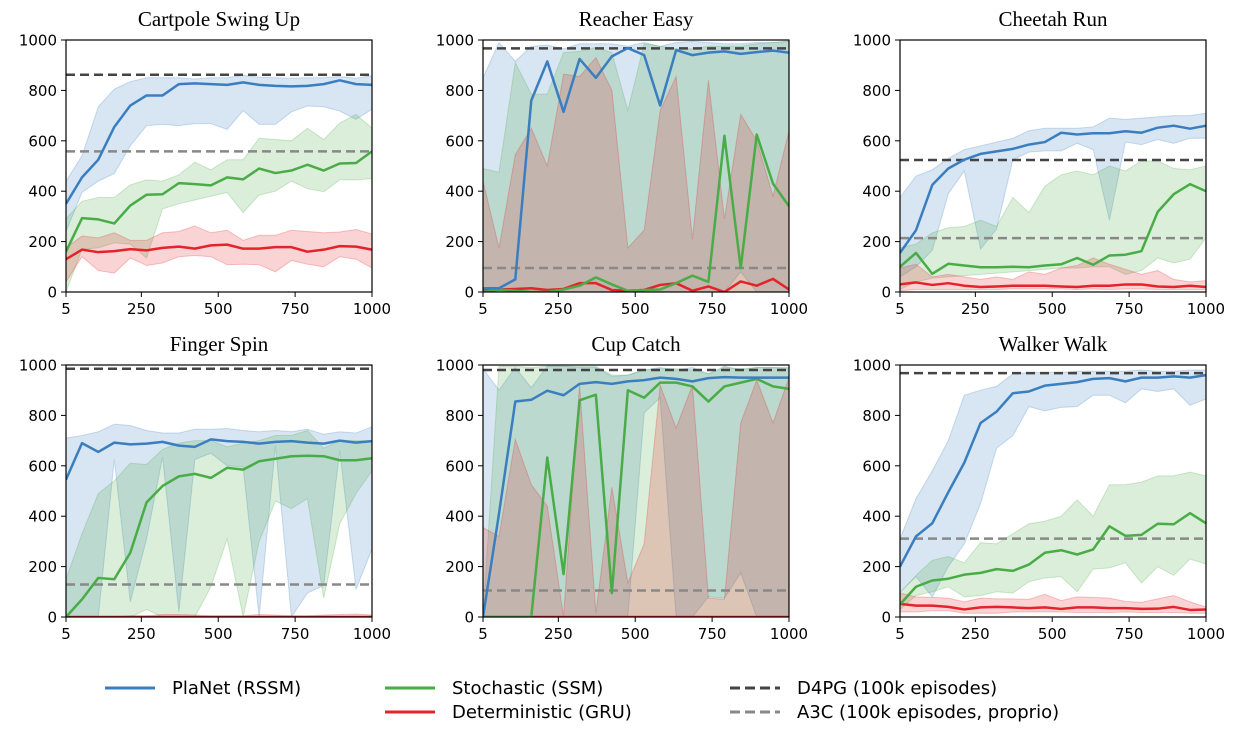 Image resolution: width=1246 pixels, height=735 pixels. I want to click on legend-item-d4pg: D4PG (100k episodes), so click(863, 688).